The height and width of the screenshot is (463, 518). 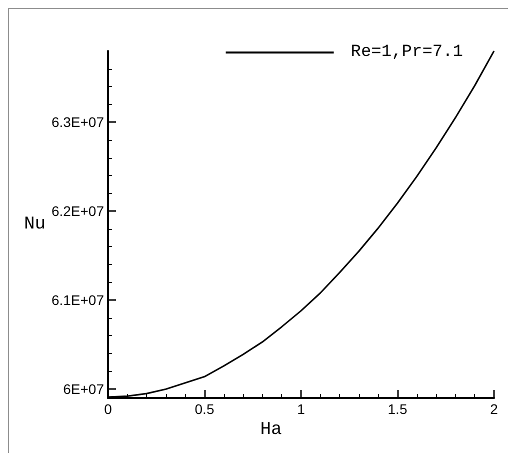 What do you see at coordinates (406, 52) in the screenshot?
I see `series-label: Re=1,Pr=7.1` at bounding box center [406, 52].